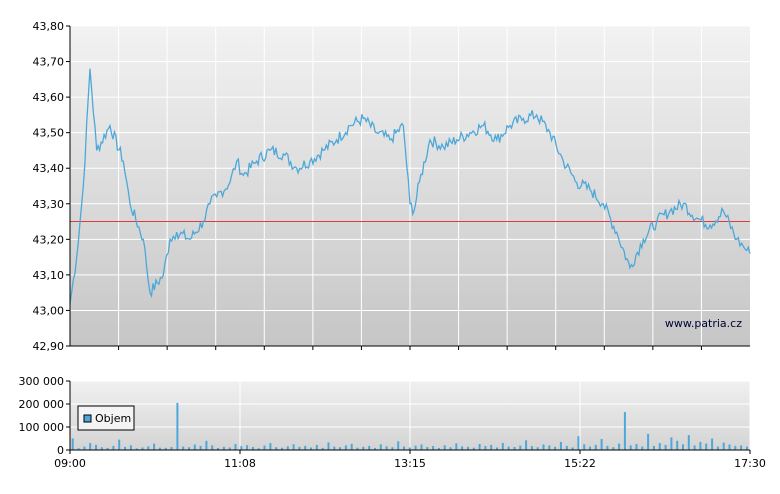  What do you see at coordinates (87, 418) in the screenshot?
I see `legend-swatch-icon` at bounding box center [87, 418].